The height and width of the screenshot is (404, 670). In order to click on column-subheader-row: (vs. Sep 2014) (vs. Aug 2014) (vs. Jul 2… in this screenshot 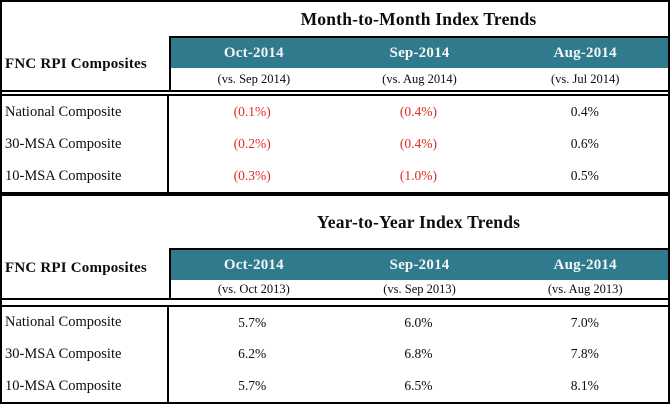, I will do `click(418, 79)`.